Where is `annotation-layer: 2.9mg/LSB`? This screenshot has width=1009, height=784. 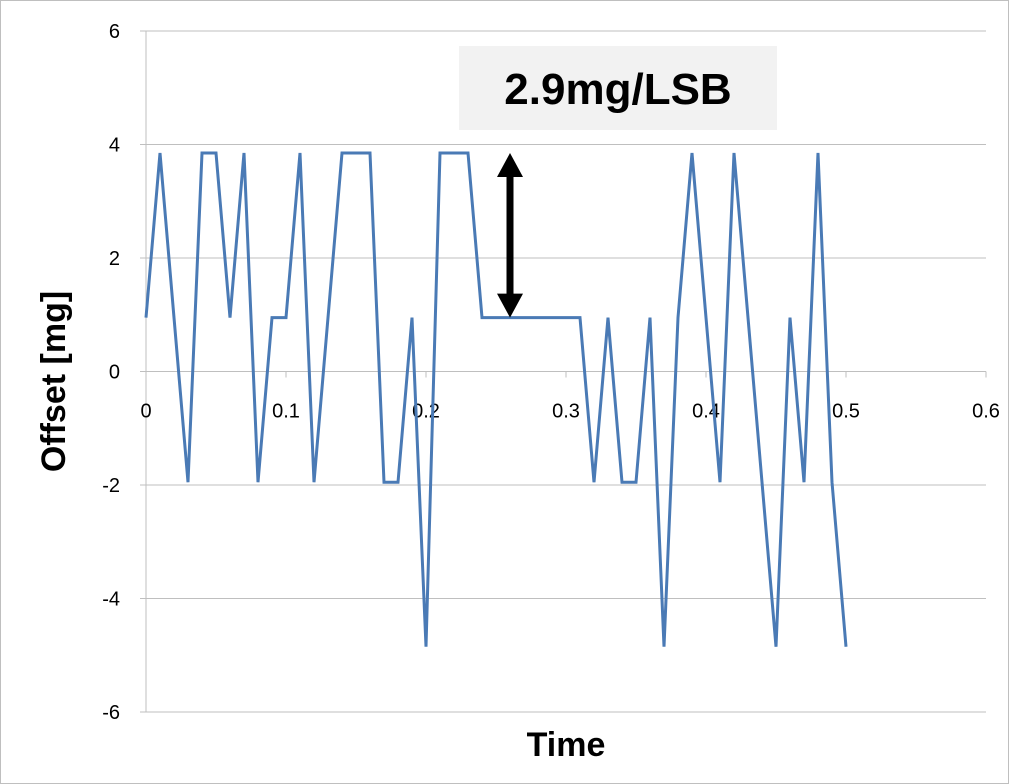 annotation-layer: 2.9mg/LSB is located at coordinates (618, 182).